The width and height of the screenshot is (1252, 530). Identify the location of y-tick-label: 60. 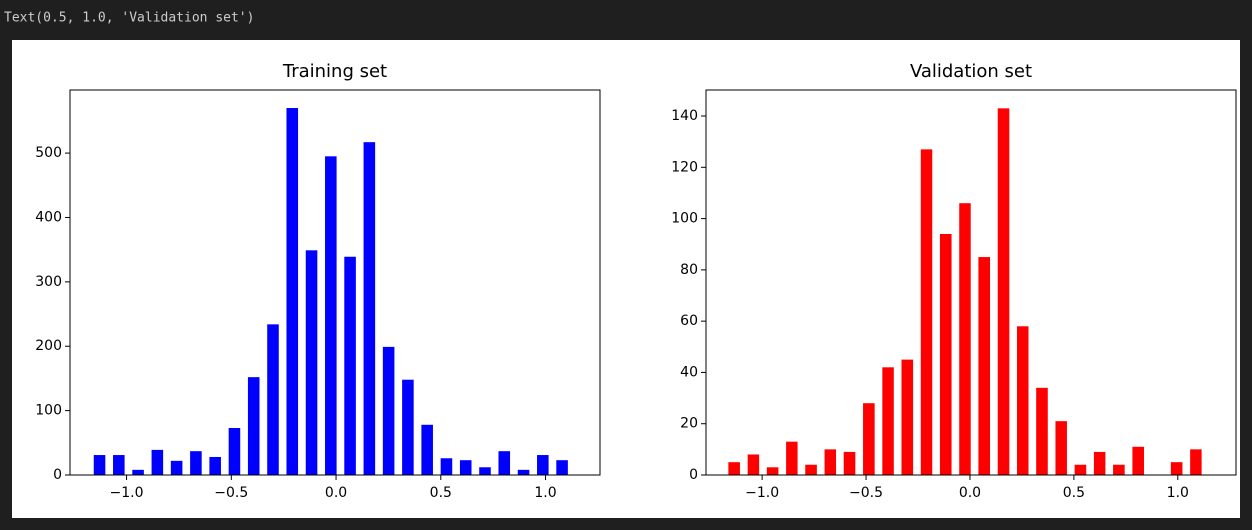
(689, 321).